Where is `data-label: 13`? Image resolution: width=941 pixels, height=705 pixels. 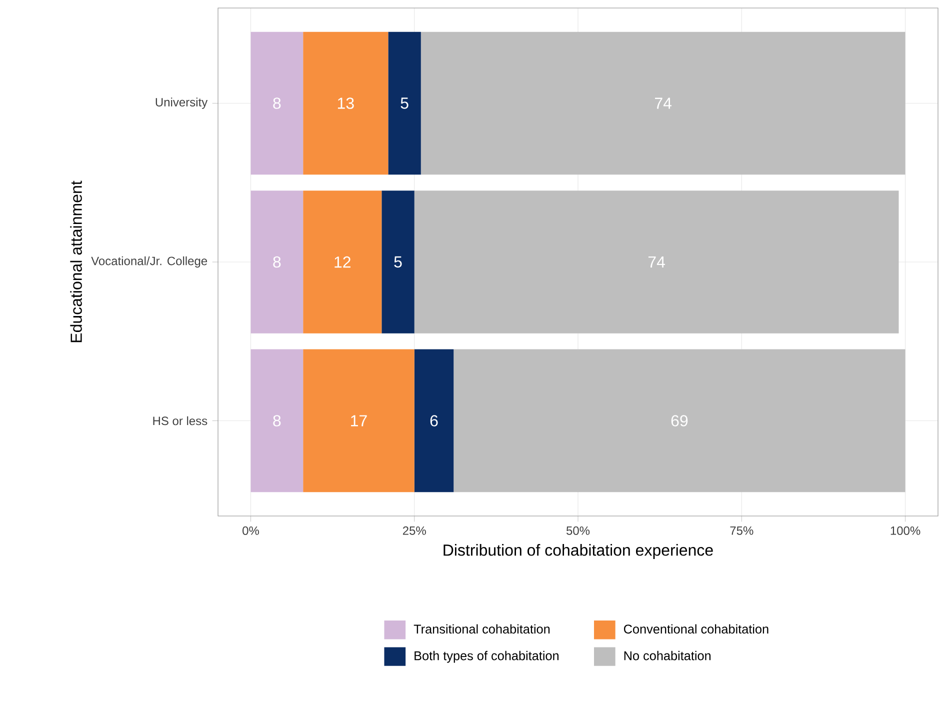
data-label: 13 is located at coordinates (346, 103).